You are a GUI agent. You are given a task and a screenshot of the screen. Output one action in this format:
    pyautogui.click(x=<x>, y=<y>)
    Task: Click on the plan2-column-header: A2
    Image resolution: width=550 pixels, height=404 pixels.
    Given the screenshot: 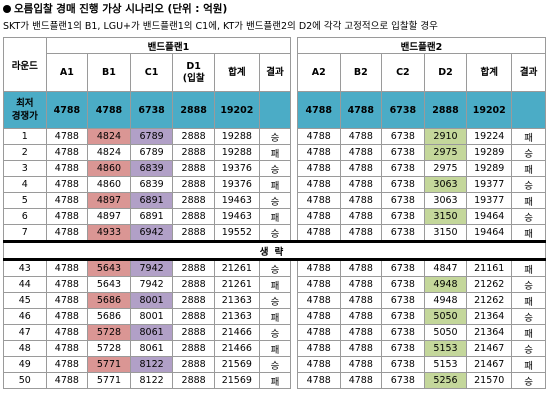 What is the action you would take?
    pyautogui.click(x=318, y=72)
    